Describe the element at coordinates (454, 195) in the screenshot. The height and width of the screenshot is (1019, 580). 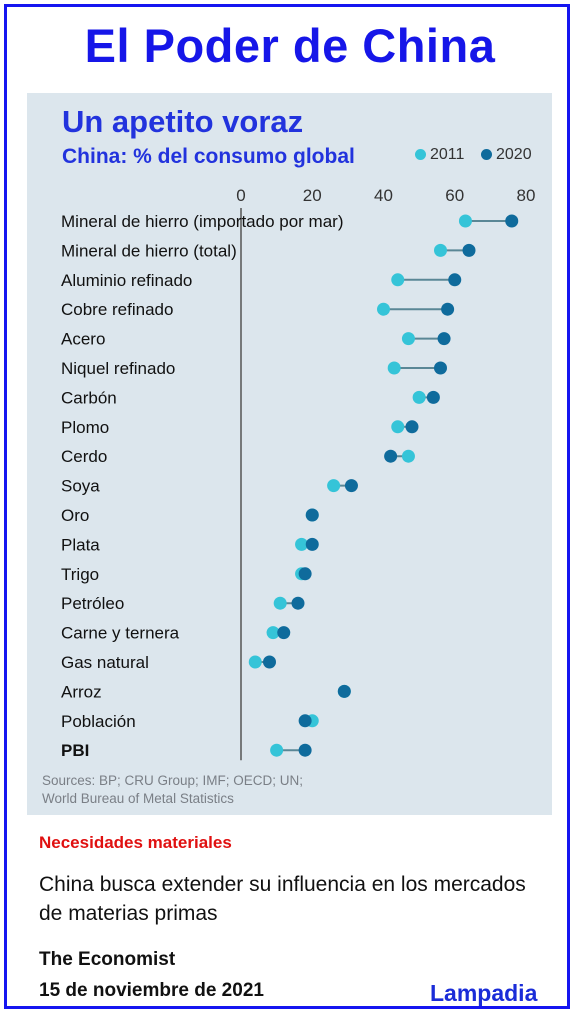
I see `x-tick-label-60: 60` at that location.